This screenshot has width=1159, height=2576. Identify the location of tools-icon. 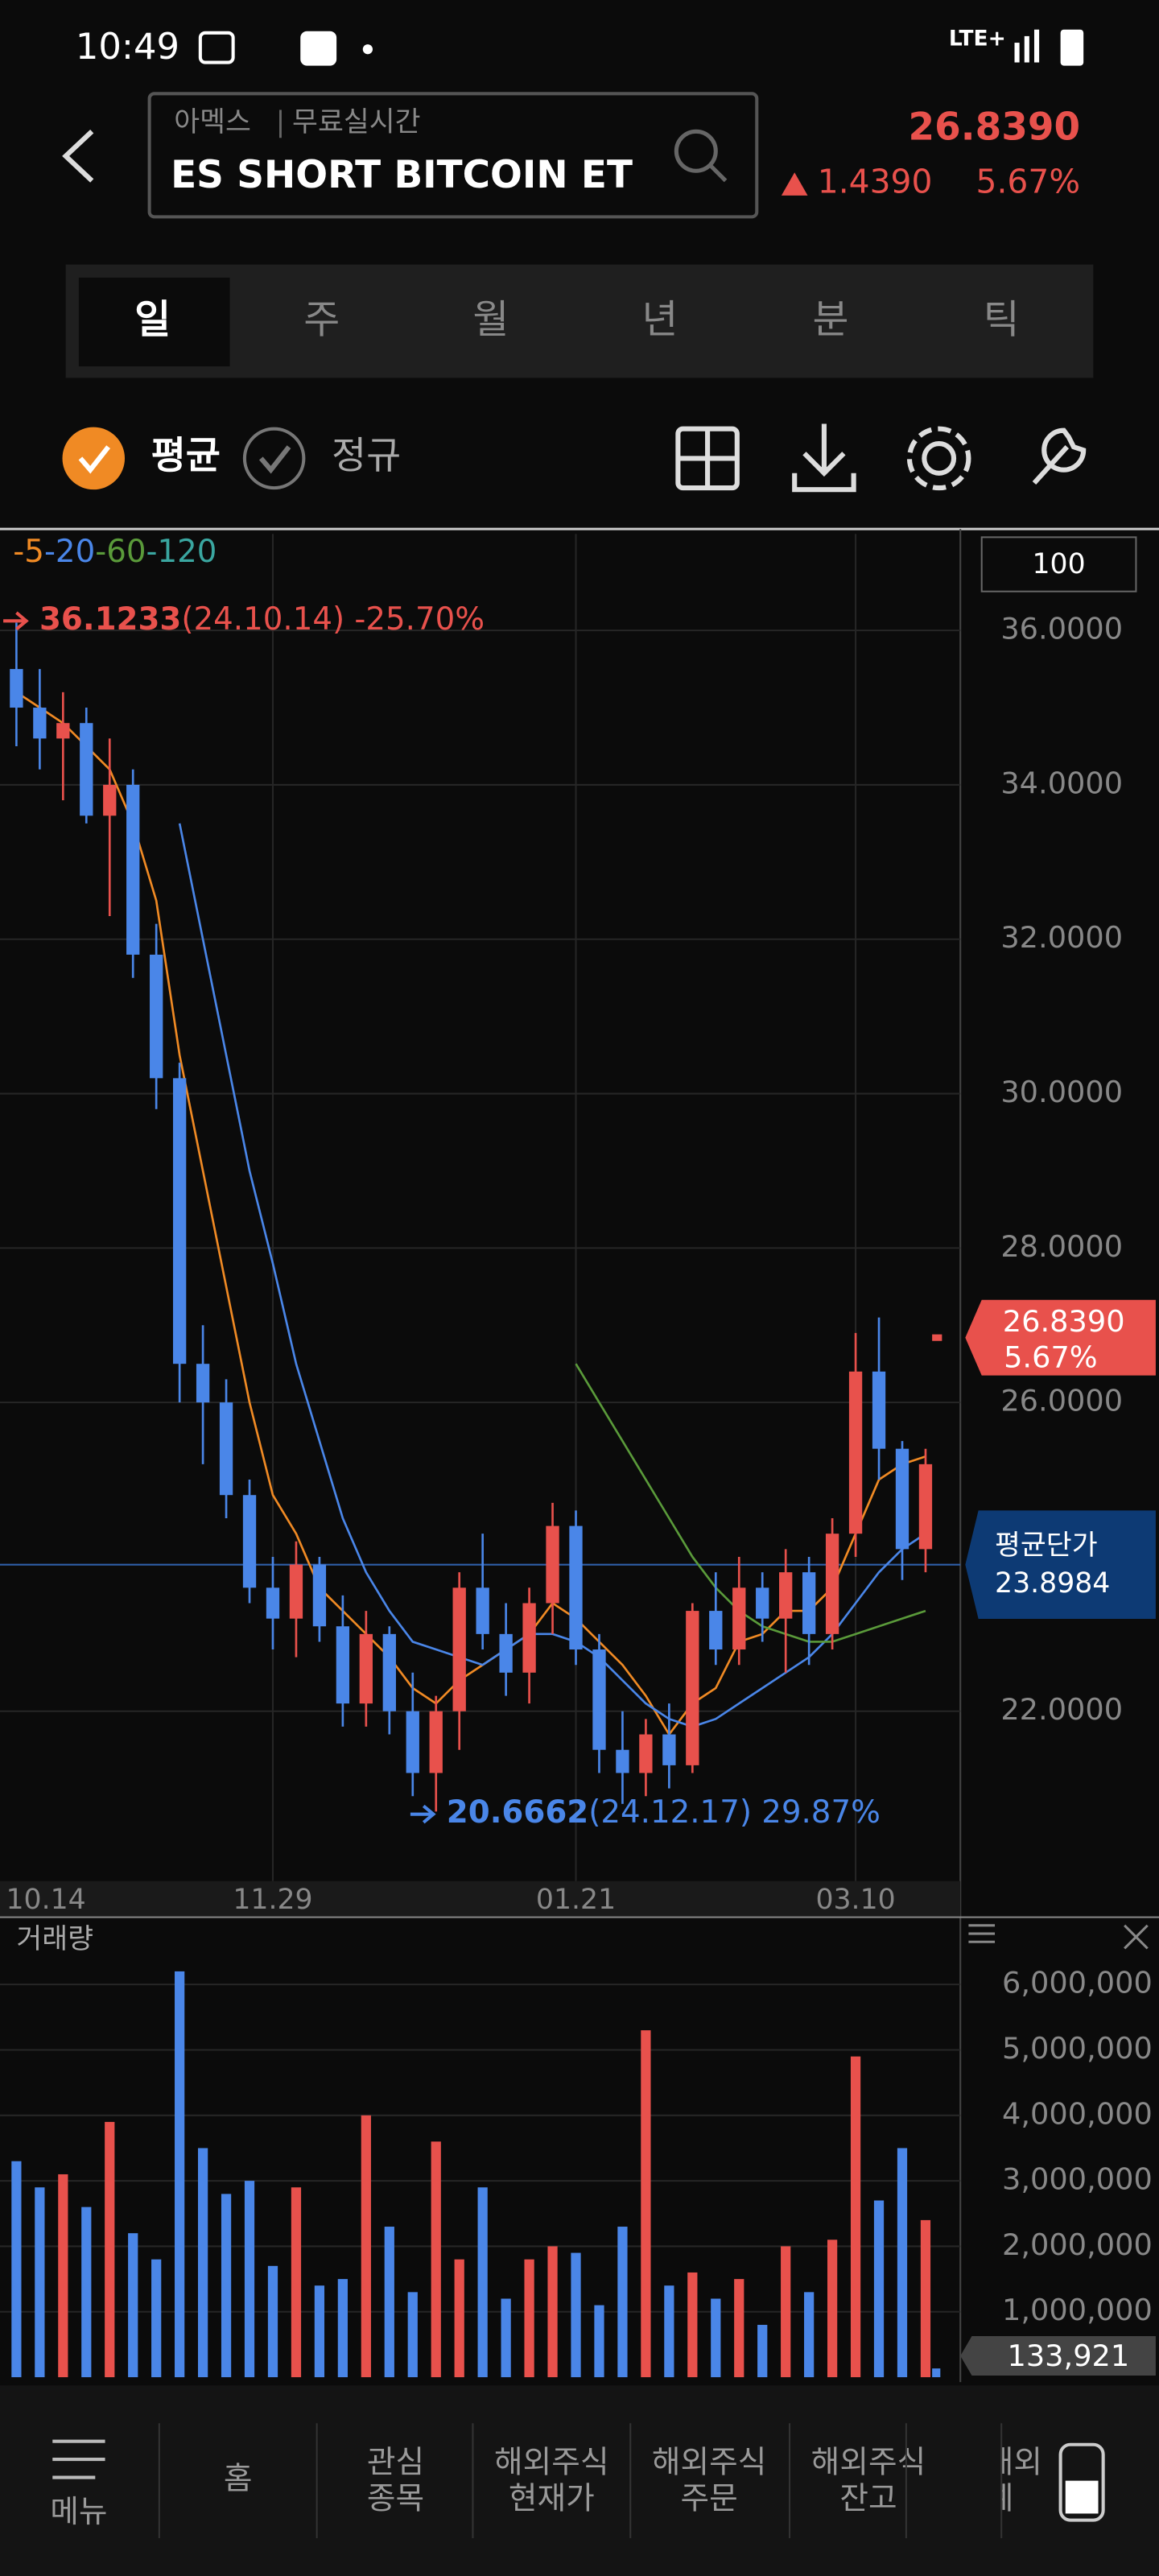
(1059, 456).